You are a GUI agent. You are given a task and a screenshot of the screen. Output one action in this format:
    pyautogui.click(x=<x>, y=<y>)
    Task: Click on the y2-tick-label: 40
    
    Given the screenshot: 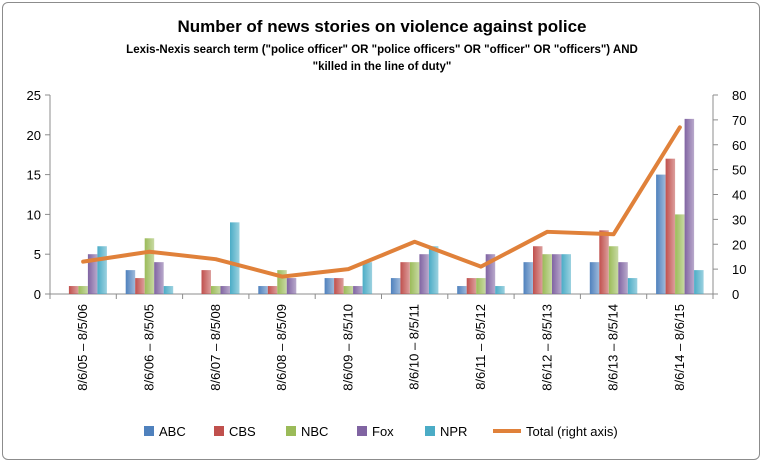 What is the action you would take?
    pyautogui.click(x=739, y=195)
    